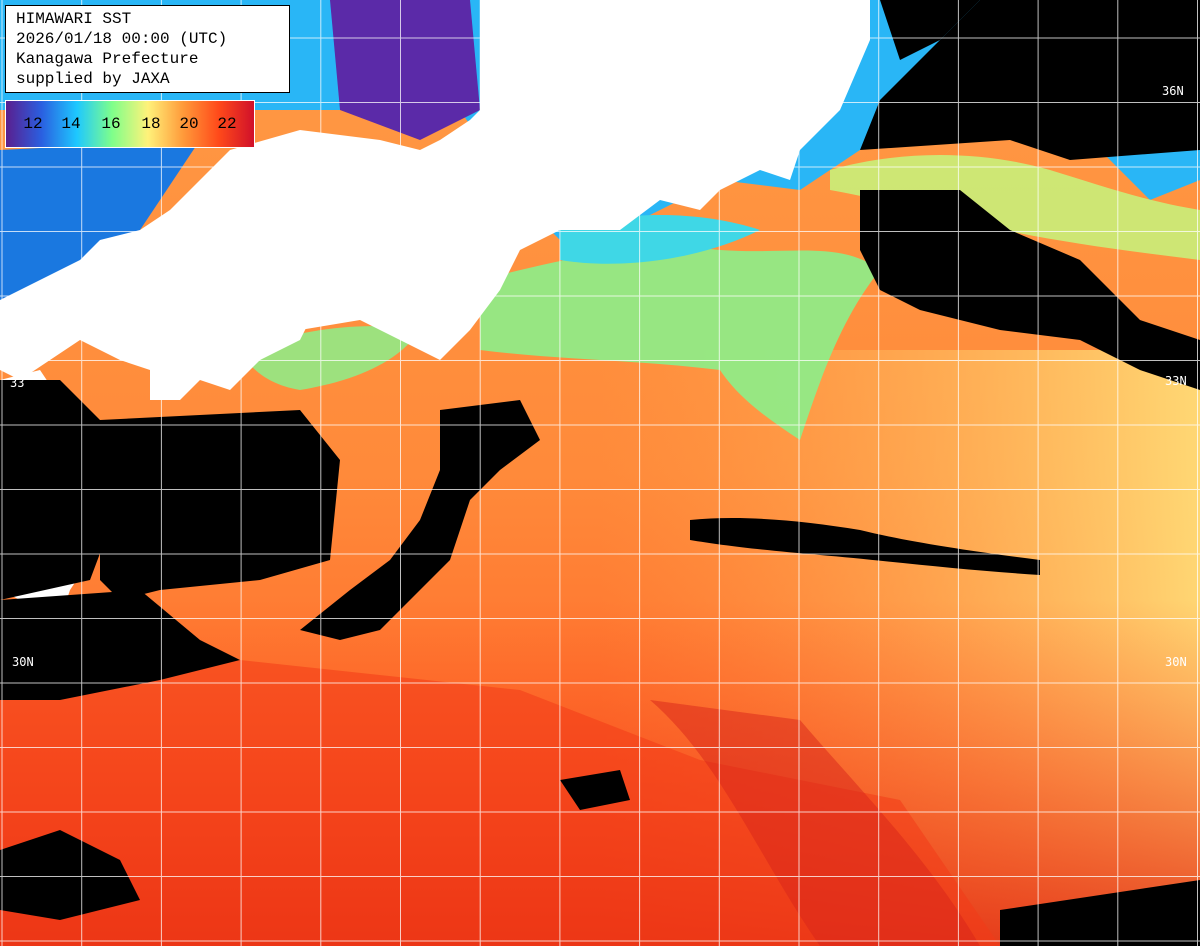 The height and width of the screenshot is (946, 1200). I want to click on cloud-patch-southwest, so click(70, 875).